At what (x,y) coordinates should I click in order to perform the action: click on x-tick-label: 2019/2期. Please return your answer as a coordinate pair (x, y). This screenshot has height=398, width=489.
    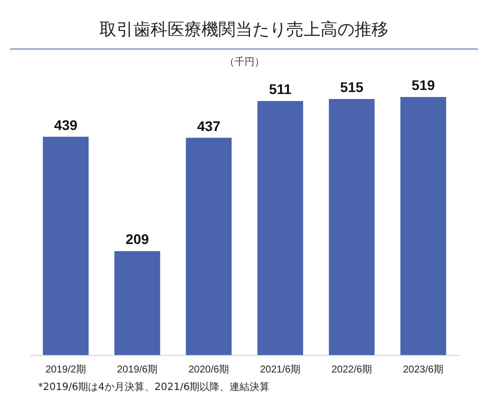
    Looking at the image, I should click on (65, 370).